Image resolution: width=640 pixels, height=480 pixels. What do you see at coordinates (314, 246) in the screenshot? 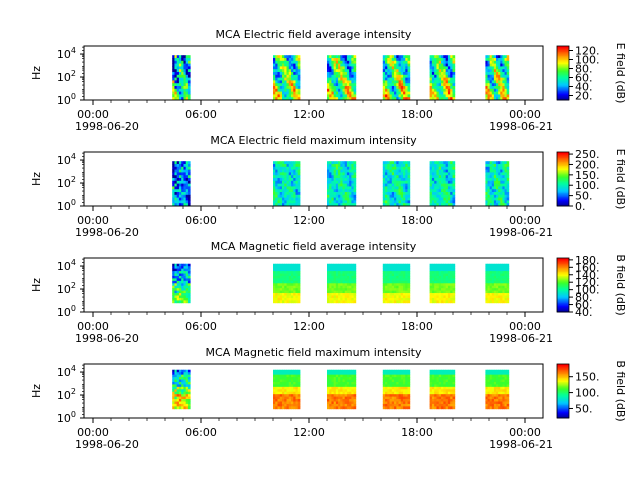
I see `panel-title: MCA Magnetic field average intensity` at bounding box center [314, 246].